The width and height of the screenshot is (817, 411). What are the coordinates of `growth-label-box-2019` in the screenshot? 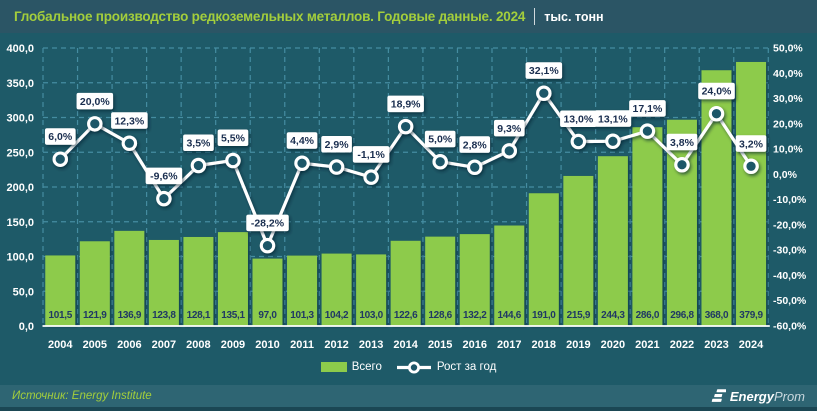 It's located at (578, 119).